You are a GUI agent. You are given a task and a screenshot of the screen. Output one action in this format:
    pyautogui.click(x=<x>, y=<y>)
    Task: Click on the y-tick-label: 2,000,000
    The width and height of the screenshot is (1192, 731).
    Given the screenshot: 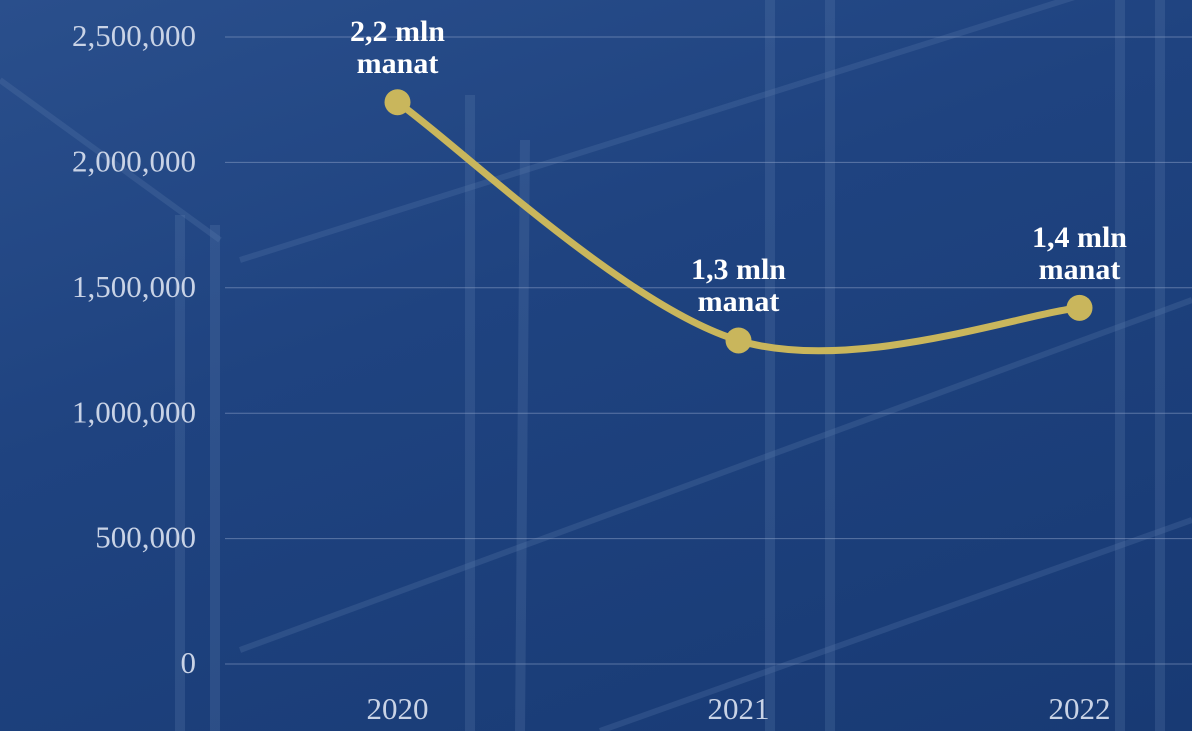 What is the action you would take?
    pyautogui.click(x=134, y=161)
    